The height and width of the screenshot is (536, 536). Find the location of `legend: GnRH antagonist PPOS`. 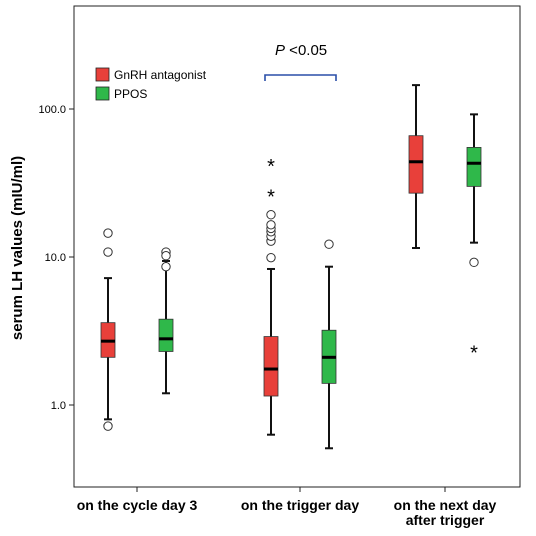

legend: GnRH antagonist PPOS is located at coordinates (151, 84).